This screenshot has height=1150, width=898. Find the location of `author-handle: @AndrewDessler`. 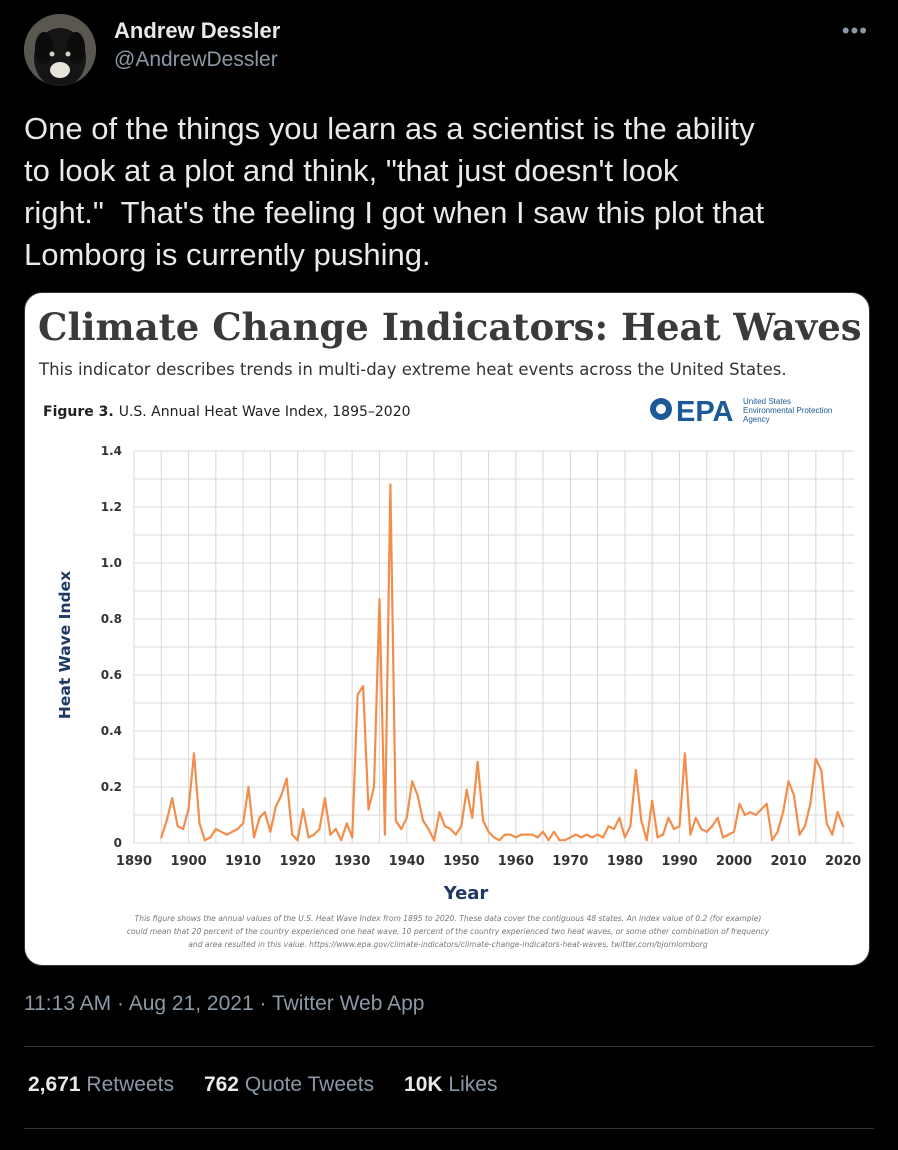

author-handle: @AndrewDessler is located at coordinates (196, 59).